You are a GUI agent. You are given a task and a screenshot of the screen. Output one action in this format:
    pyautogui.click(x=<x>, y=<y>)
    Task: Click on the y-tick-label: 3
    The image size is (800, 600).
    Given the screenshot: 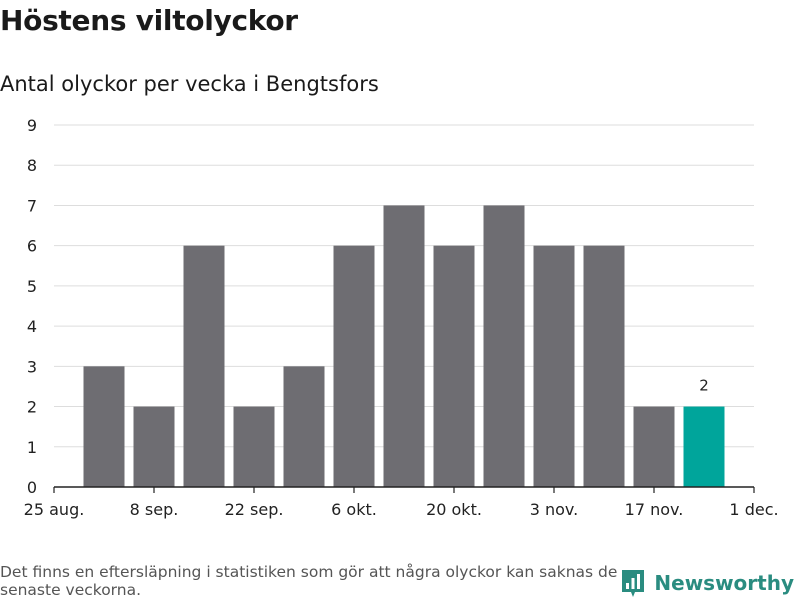 What is the action you would take?
    pyautogui.click(x=32, y=366)
    